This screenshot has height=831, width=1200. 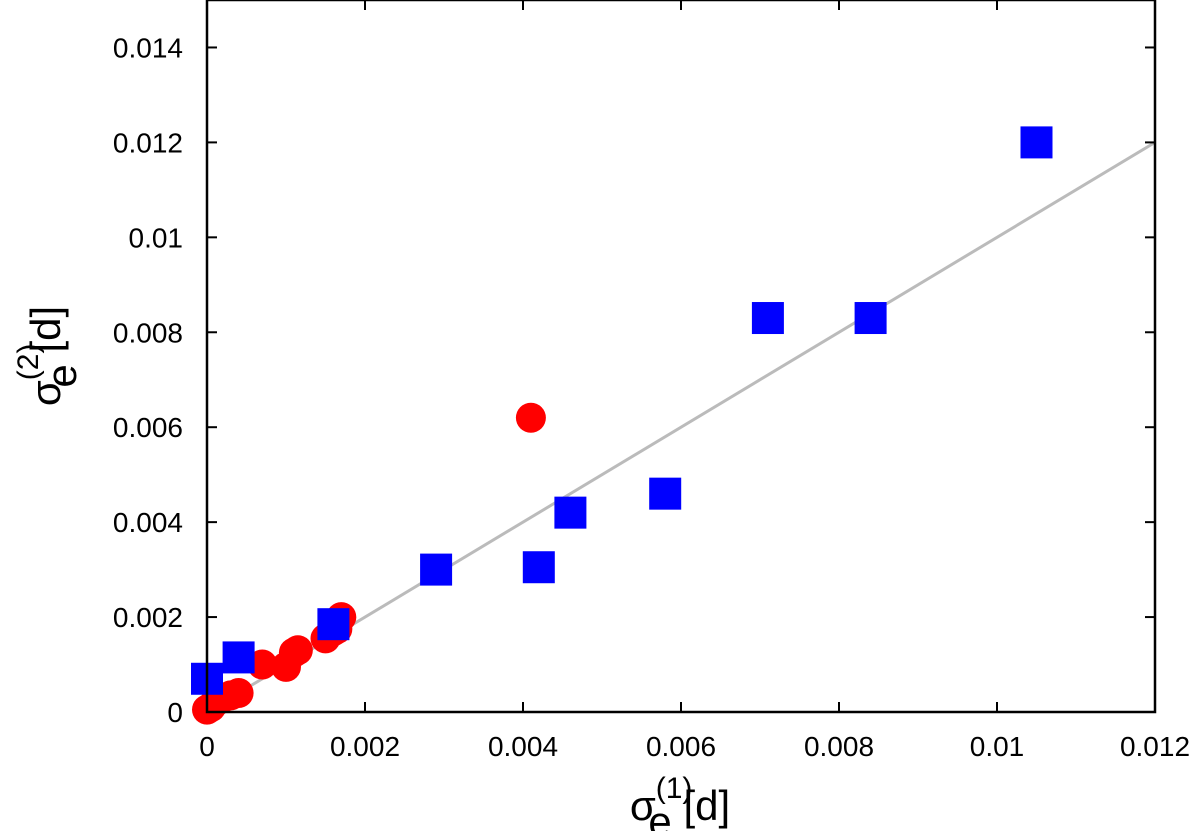 I want to click on x-tick-label: 0.002, so click(x=365, y=746).